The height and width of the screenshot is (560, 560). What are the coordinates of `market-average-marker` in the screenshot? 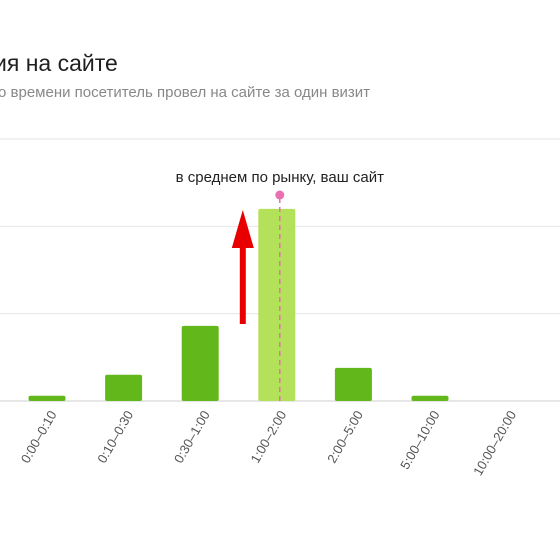 It's located at (280, 195).